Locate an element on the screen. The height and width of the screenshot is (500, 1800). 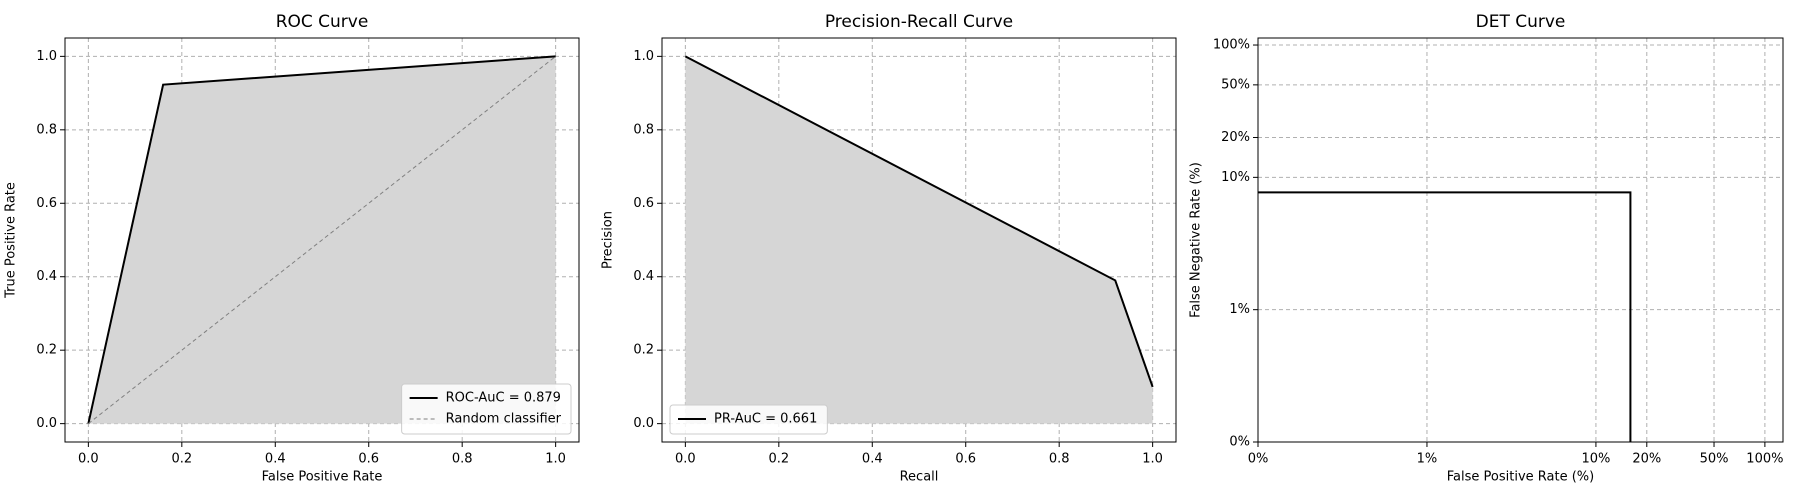
y-axis-label: True Positive Rate is located at coordinates (11, 240).